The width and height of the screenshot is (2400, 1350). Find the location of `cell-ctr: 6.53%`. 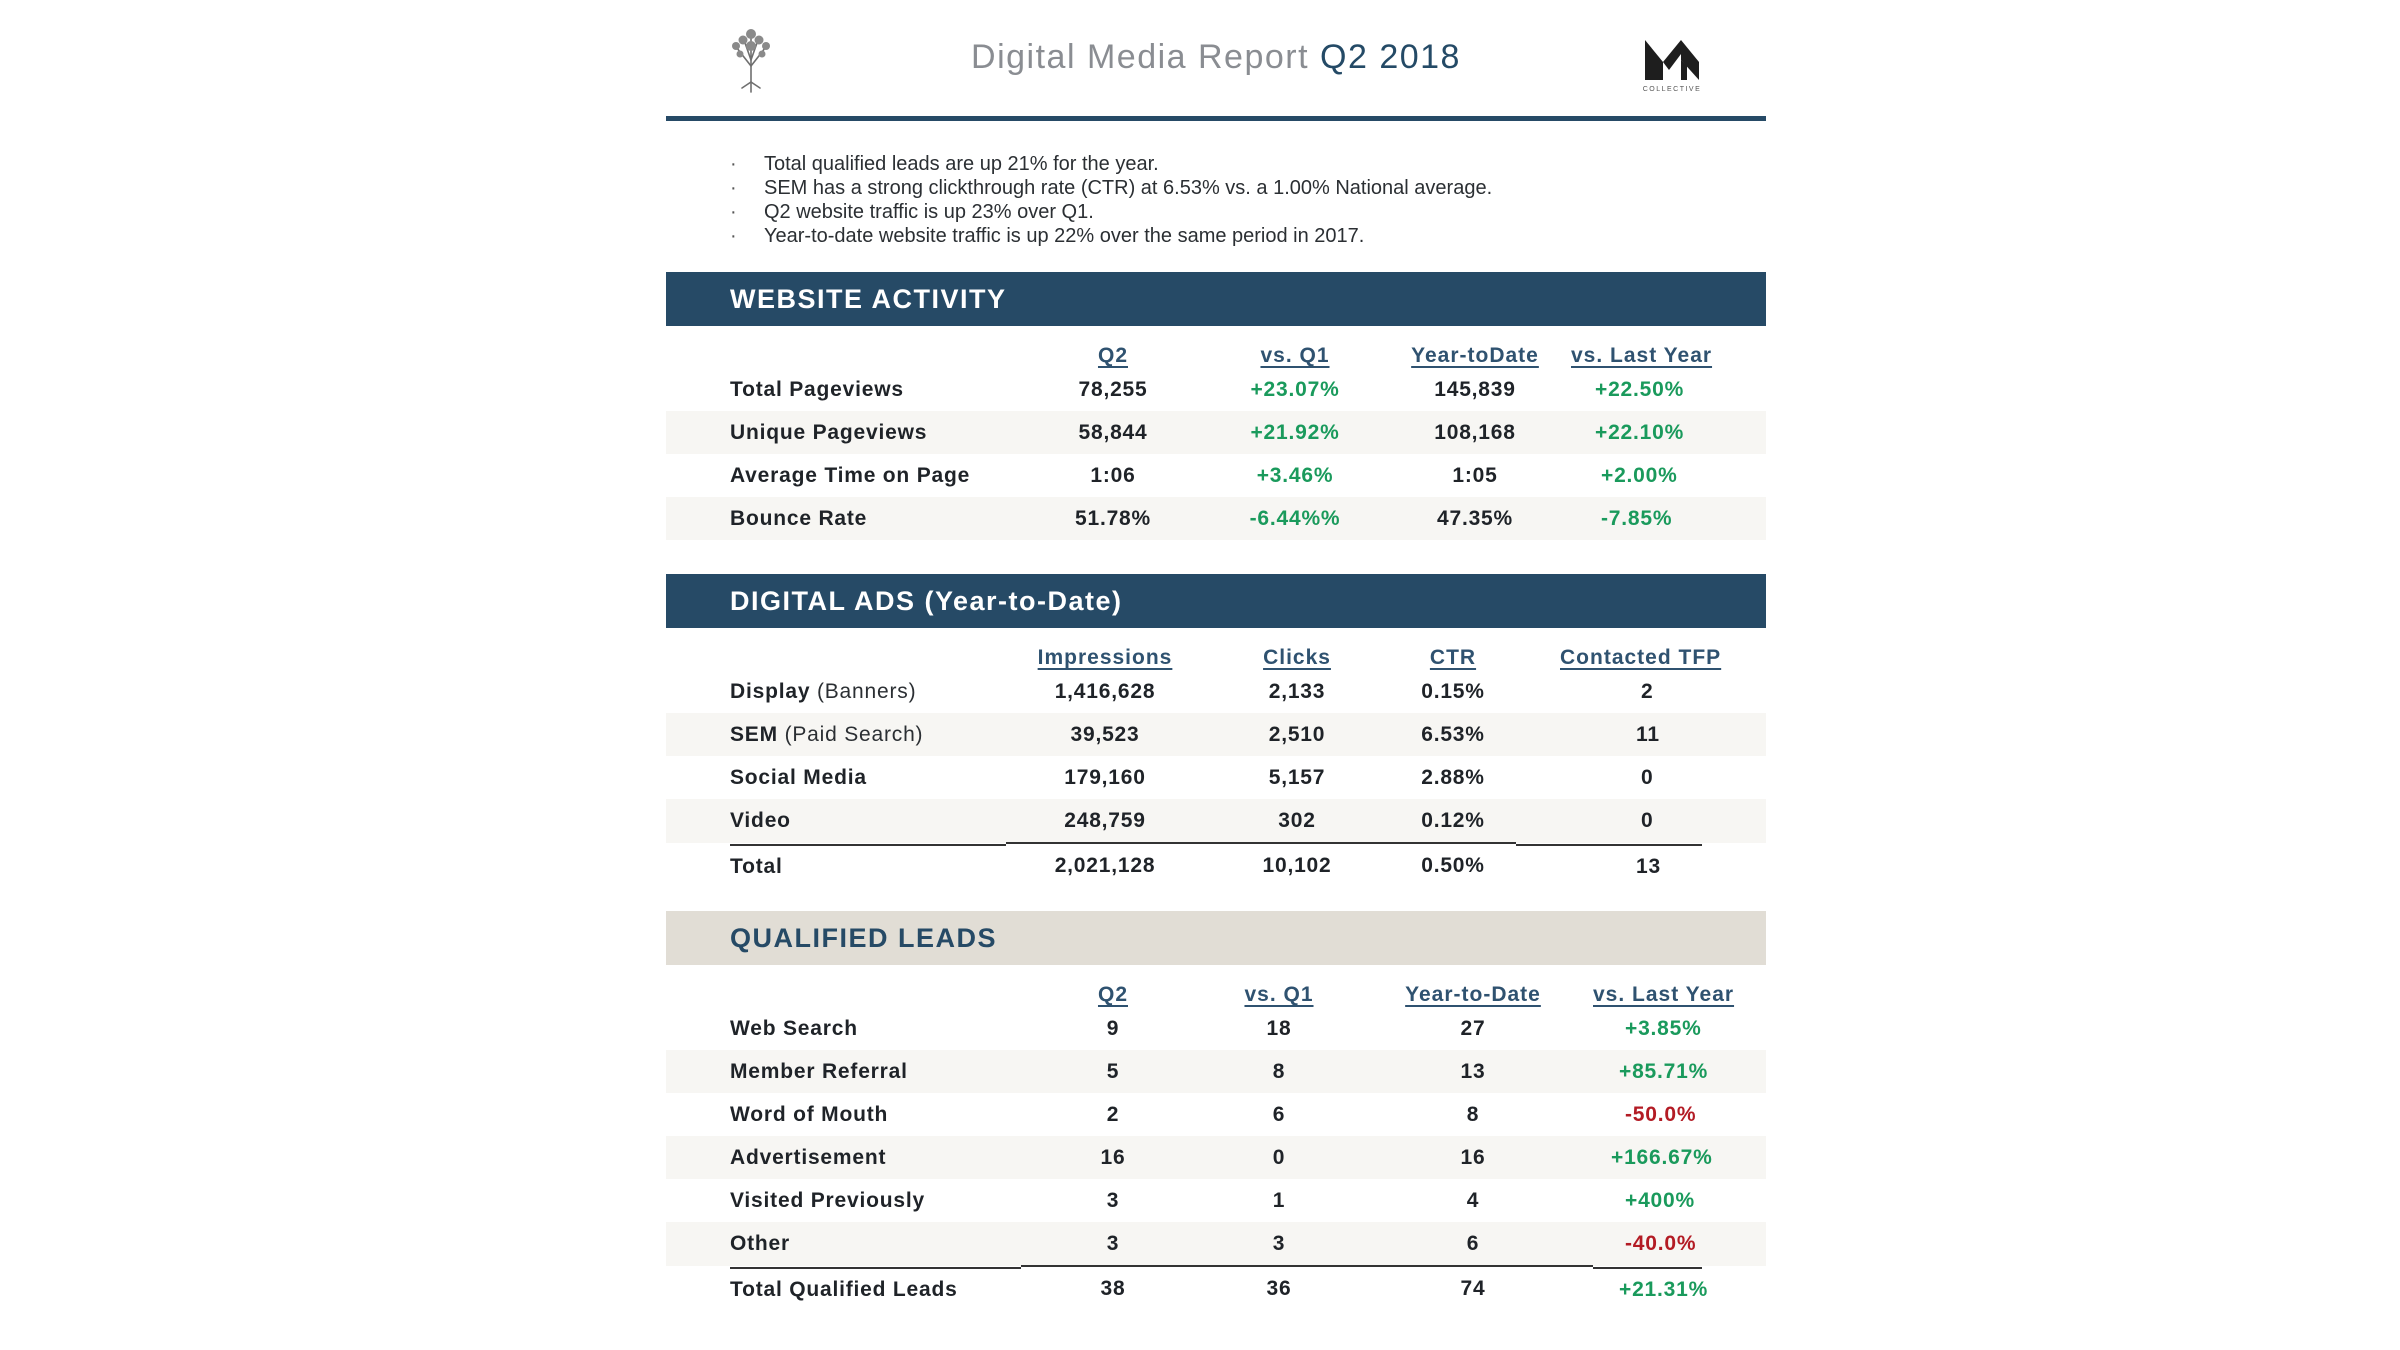

cell-ctr: 6.53% is located at coordinates (1453, 734).